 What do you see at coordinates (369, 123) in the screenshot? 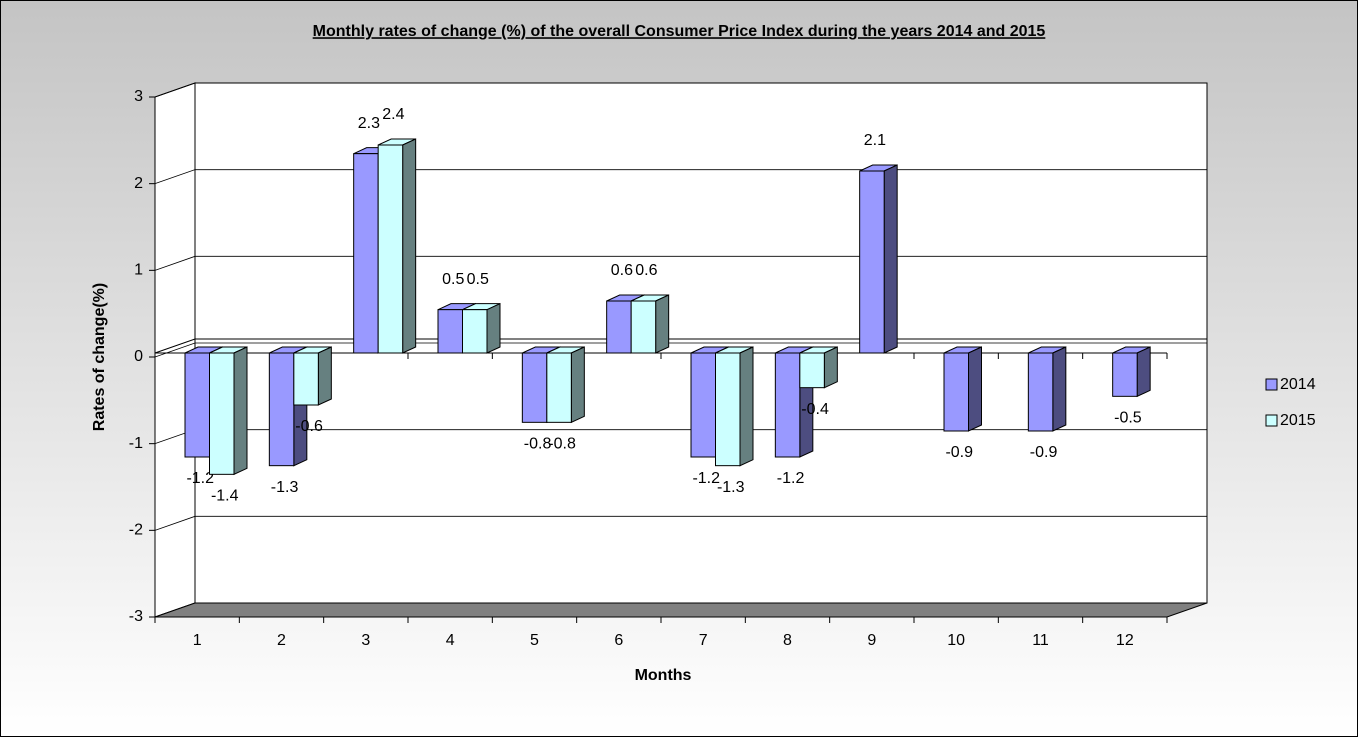
I see `value-label: 2.3` at bounding box center [369, 123].